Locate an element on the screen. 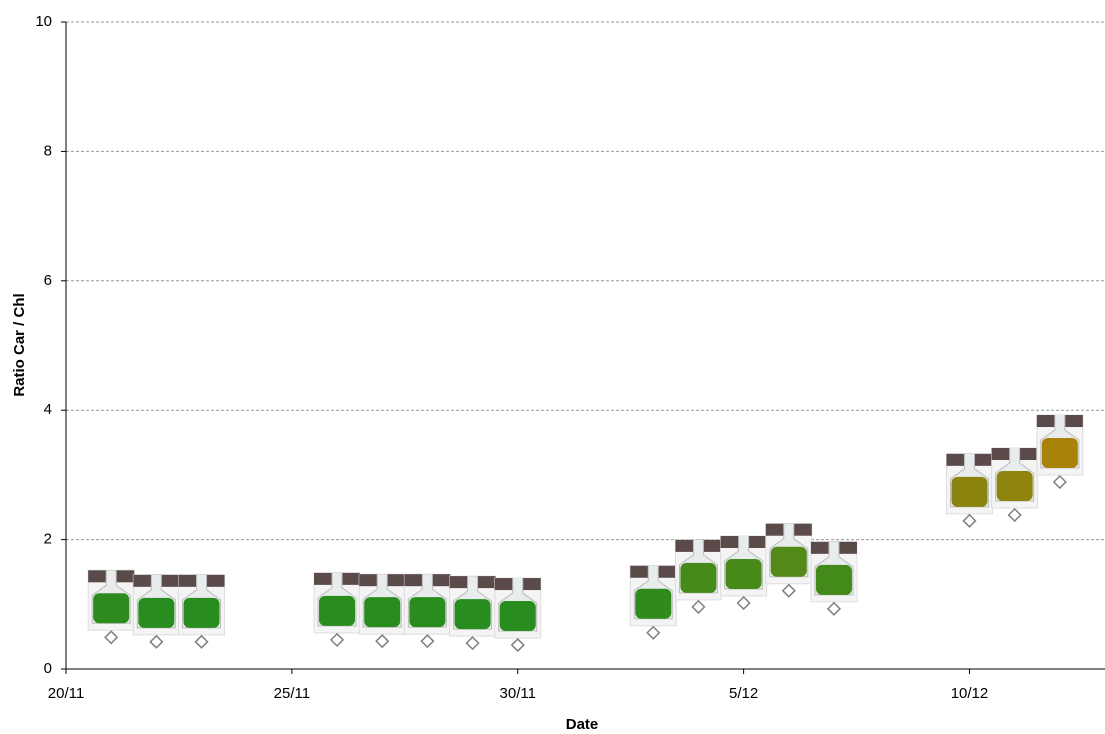 The width and height of the screenshot is (1105, 734). x-tick-label: 5/12 is located at coordinates (743, 693).